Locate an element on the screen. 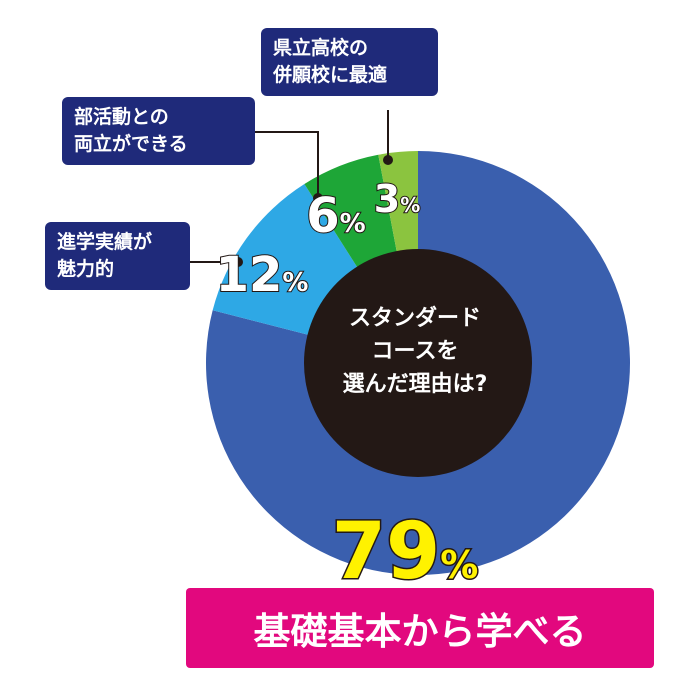  value-label-2: 6% is located at coordinates (335, 216).